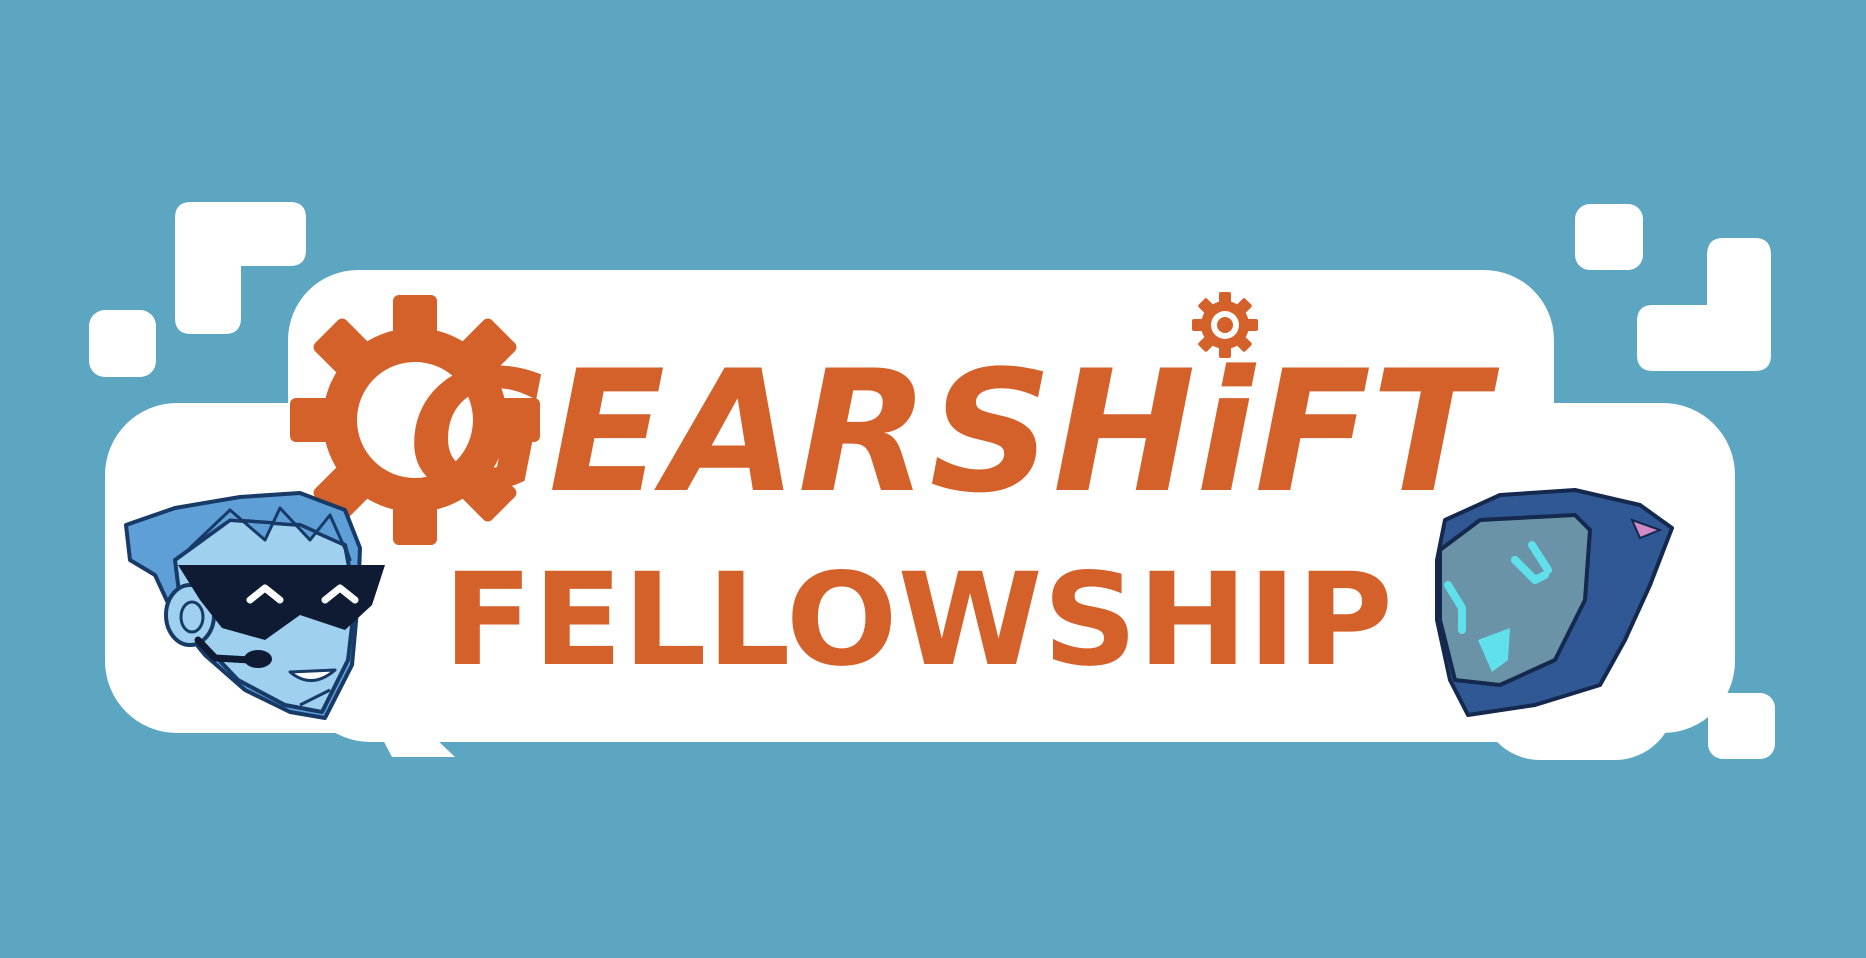 The width and height of the screenshot is (1866, 958). I want to click on bubble-tail, so click(400, 724).